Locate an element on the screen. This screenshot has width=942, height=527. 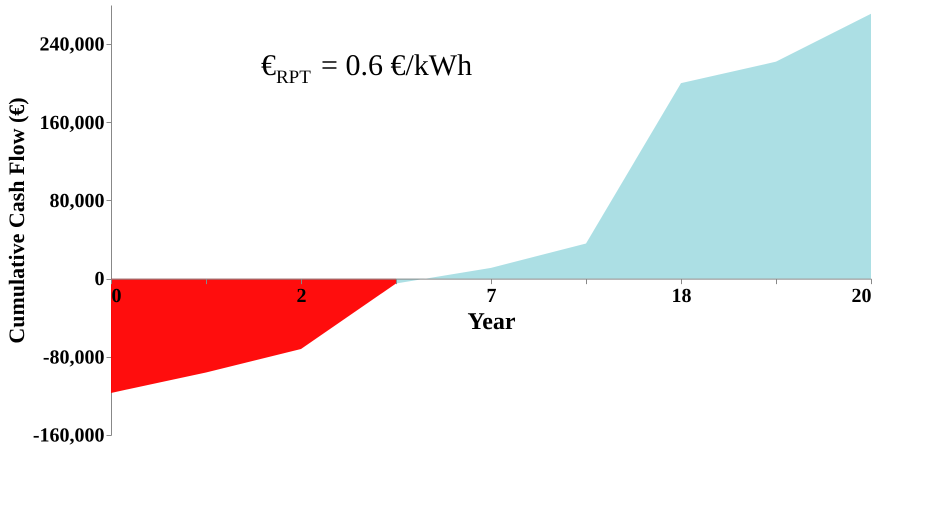
y-tick-label: 0 is located at coordinates (99, 279).